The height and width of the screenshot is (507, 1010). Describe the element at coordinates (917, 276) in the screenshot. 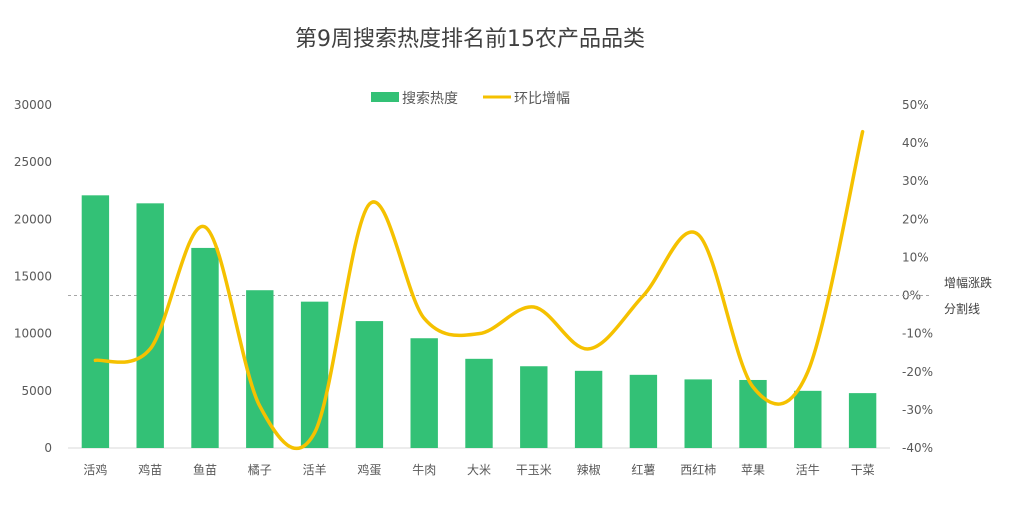

I see `right-axis: -40% -30% -20% -10% 0% 10% 20% 30% 40% 50%` at that location.